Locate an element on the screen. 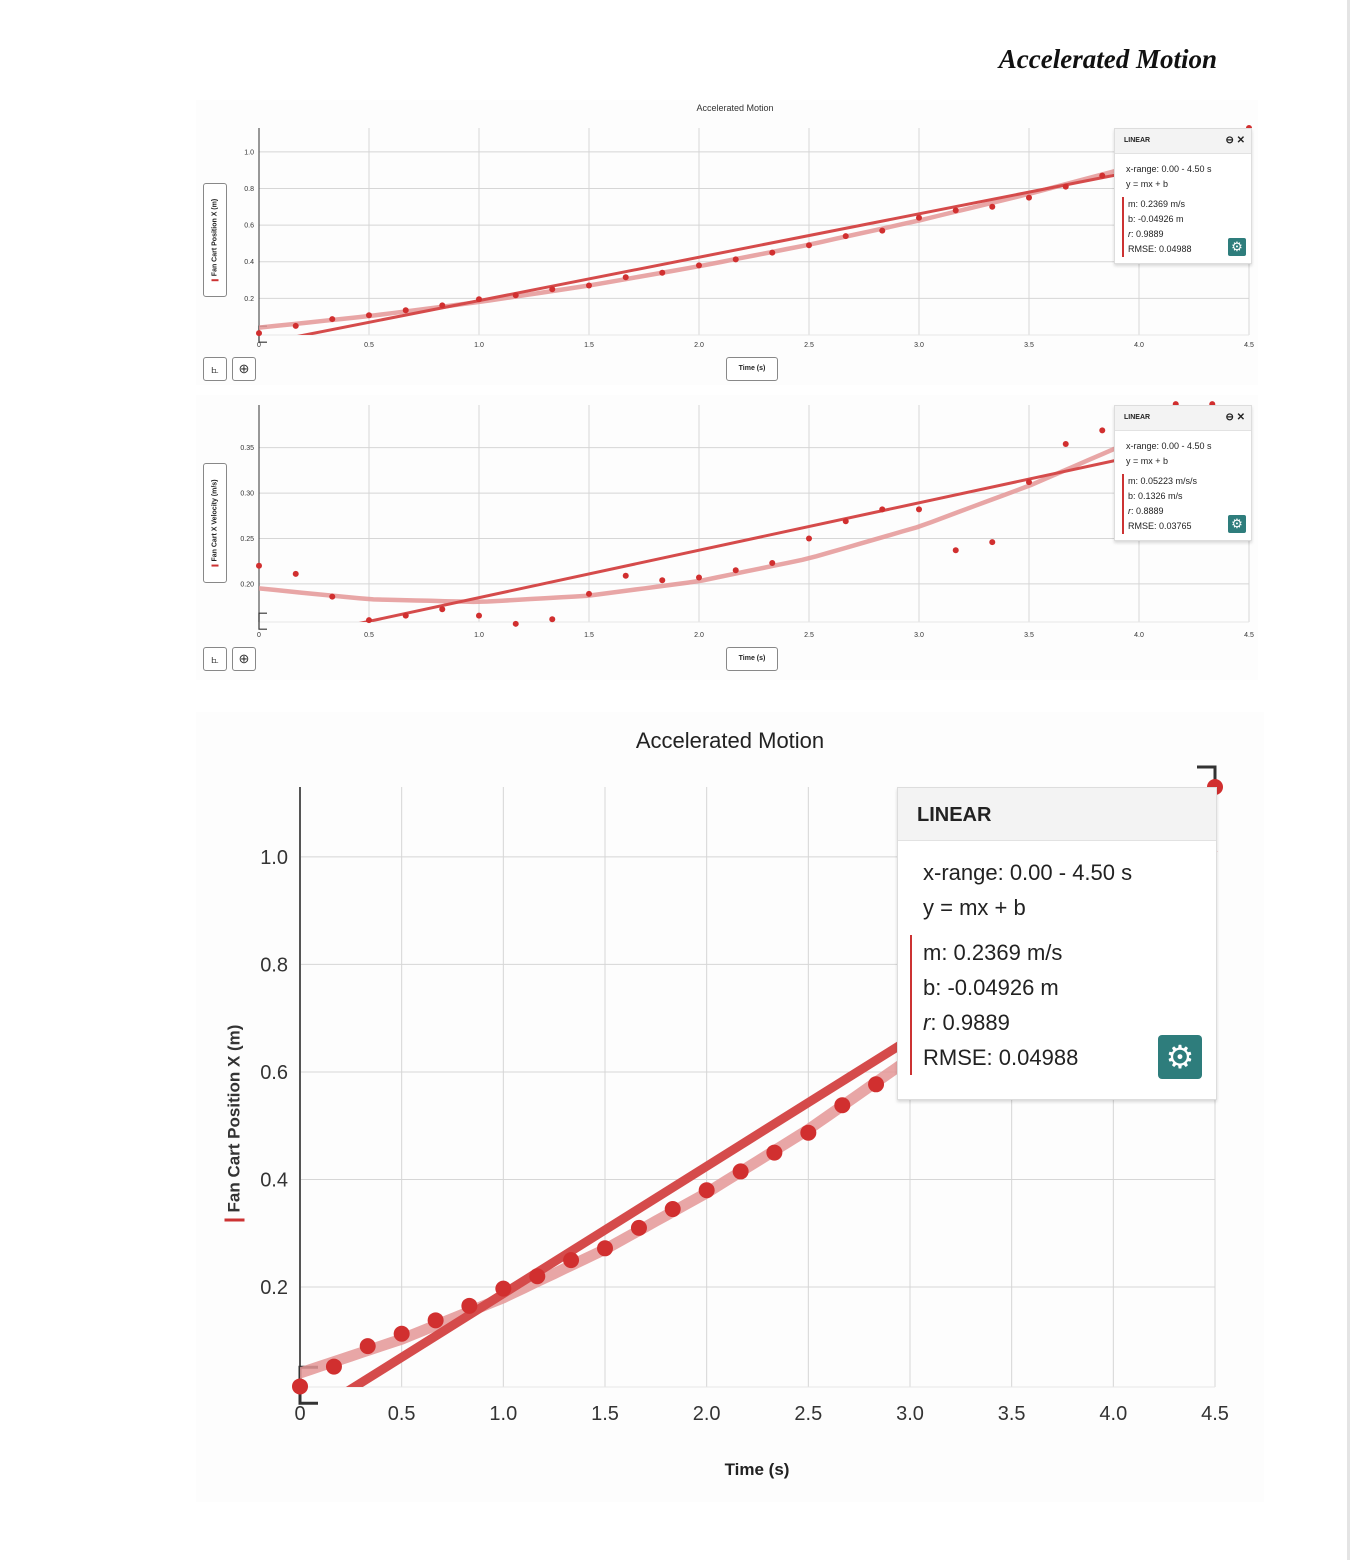 Image resolution: width=1351 pixels, height=1560 pixels. y-tick-label: 0.25 is located at coordinates (247, 539).